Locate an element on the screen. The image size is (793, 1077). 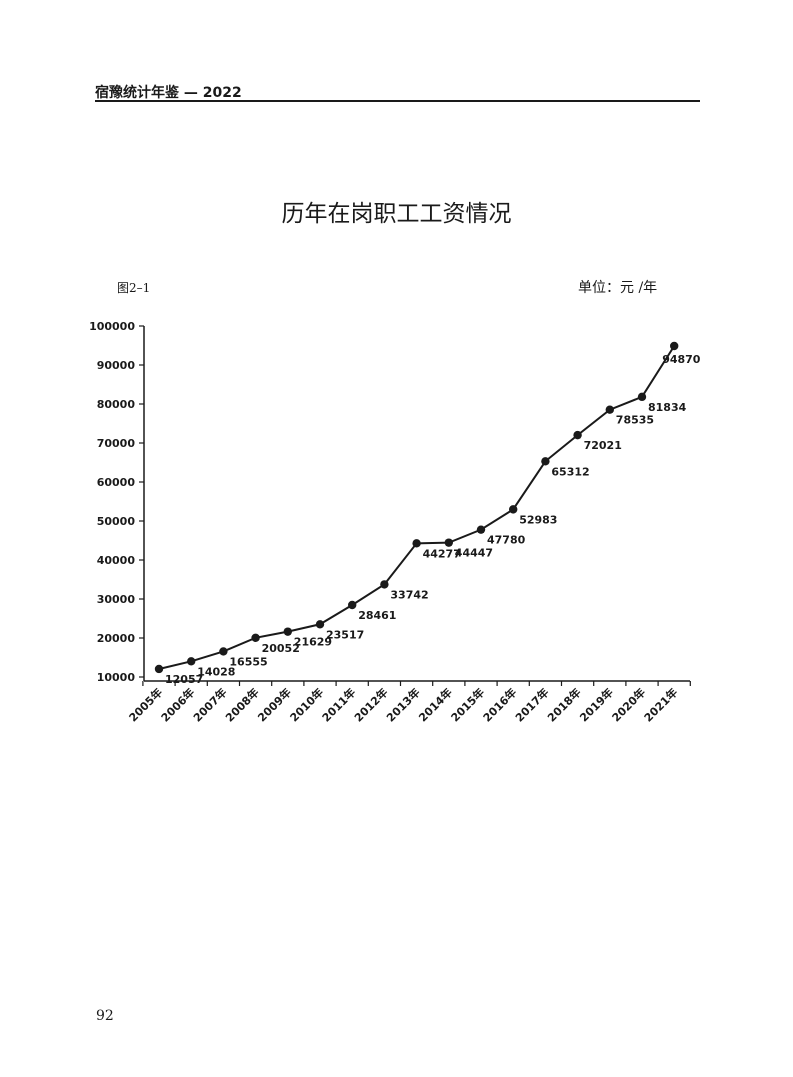
x-tick-label: 2010年 is located at coordinates (306, 704).